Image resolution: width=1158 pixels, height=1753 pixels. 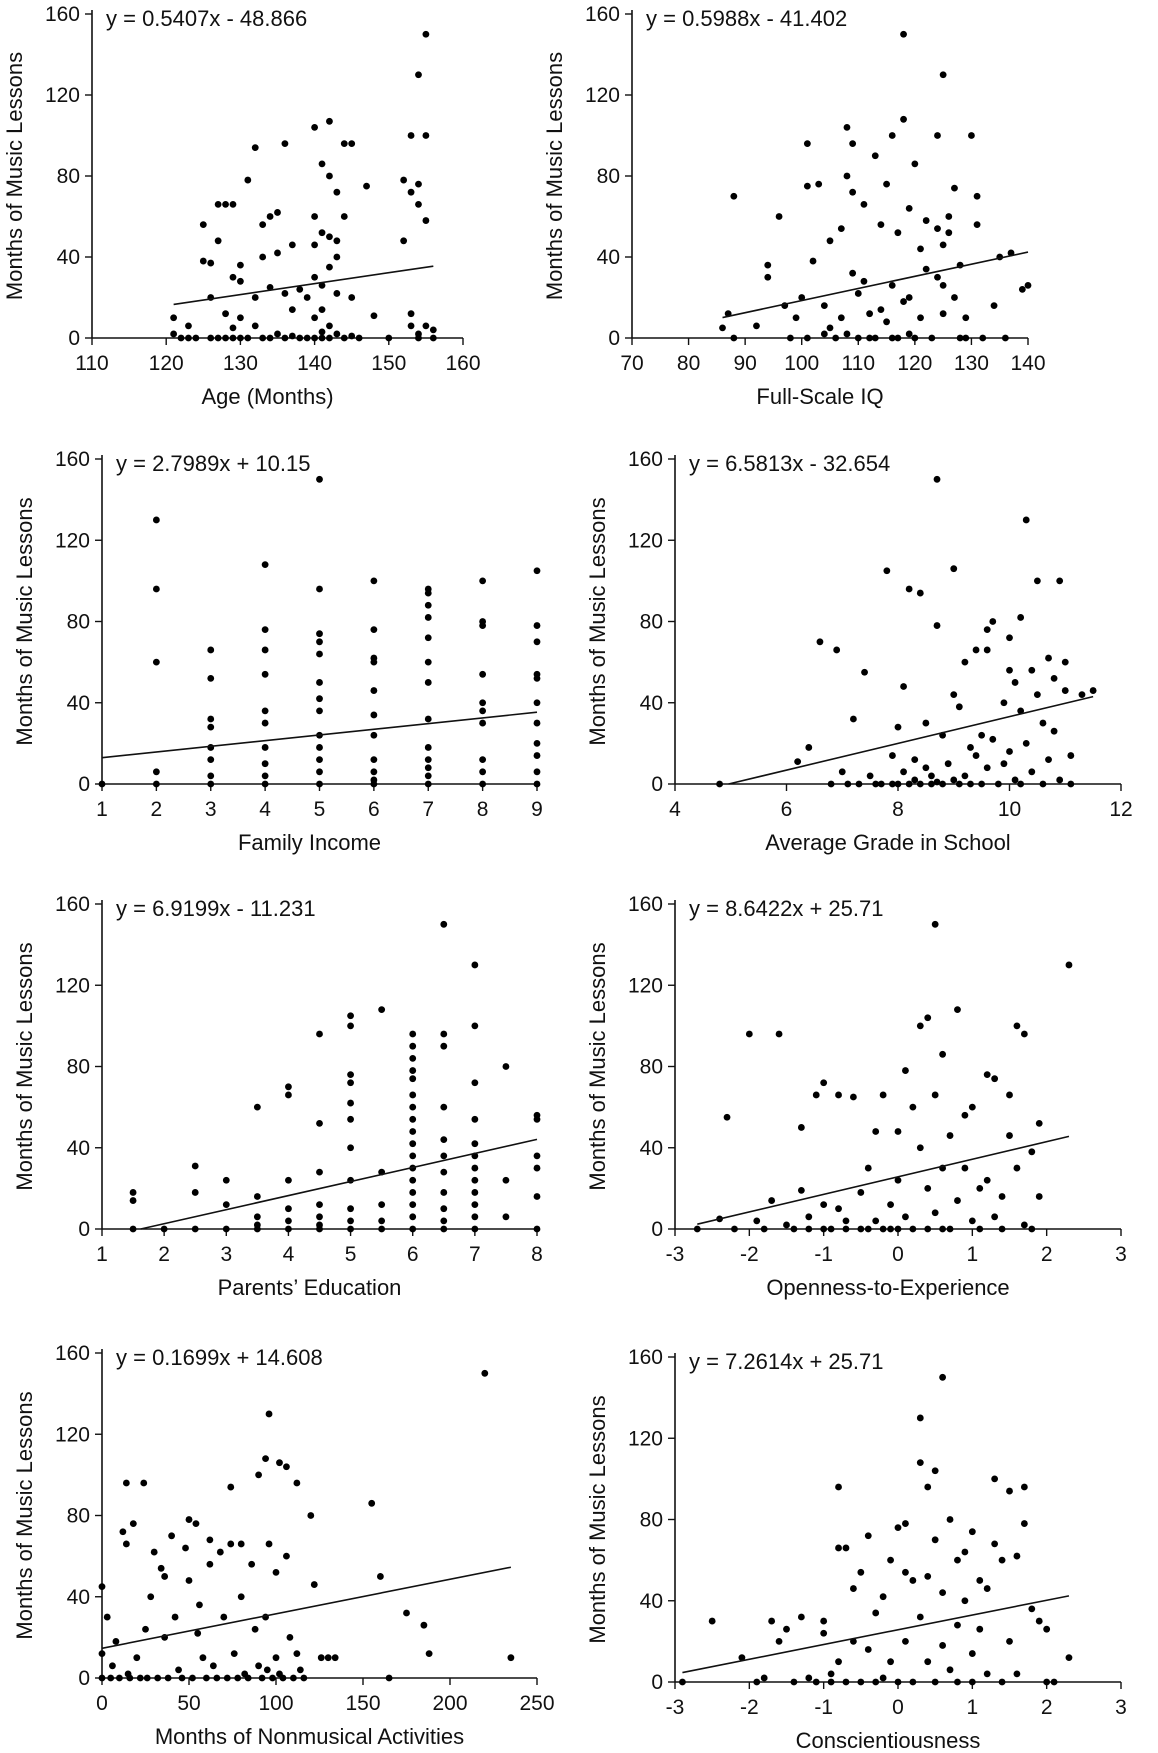 What do you see at coordinates (309, 842) in the screenshot?
I see `x-axis-label: Family Income` at bounding box center [309, 842].